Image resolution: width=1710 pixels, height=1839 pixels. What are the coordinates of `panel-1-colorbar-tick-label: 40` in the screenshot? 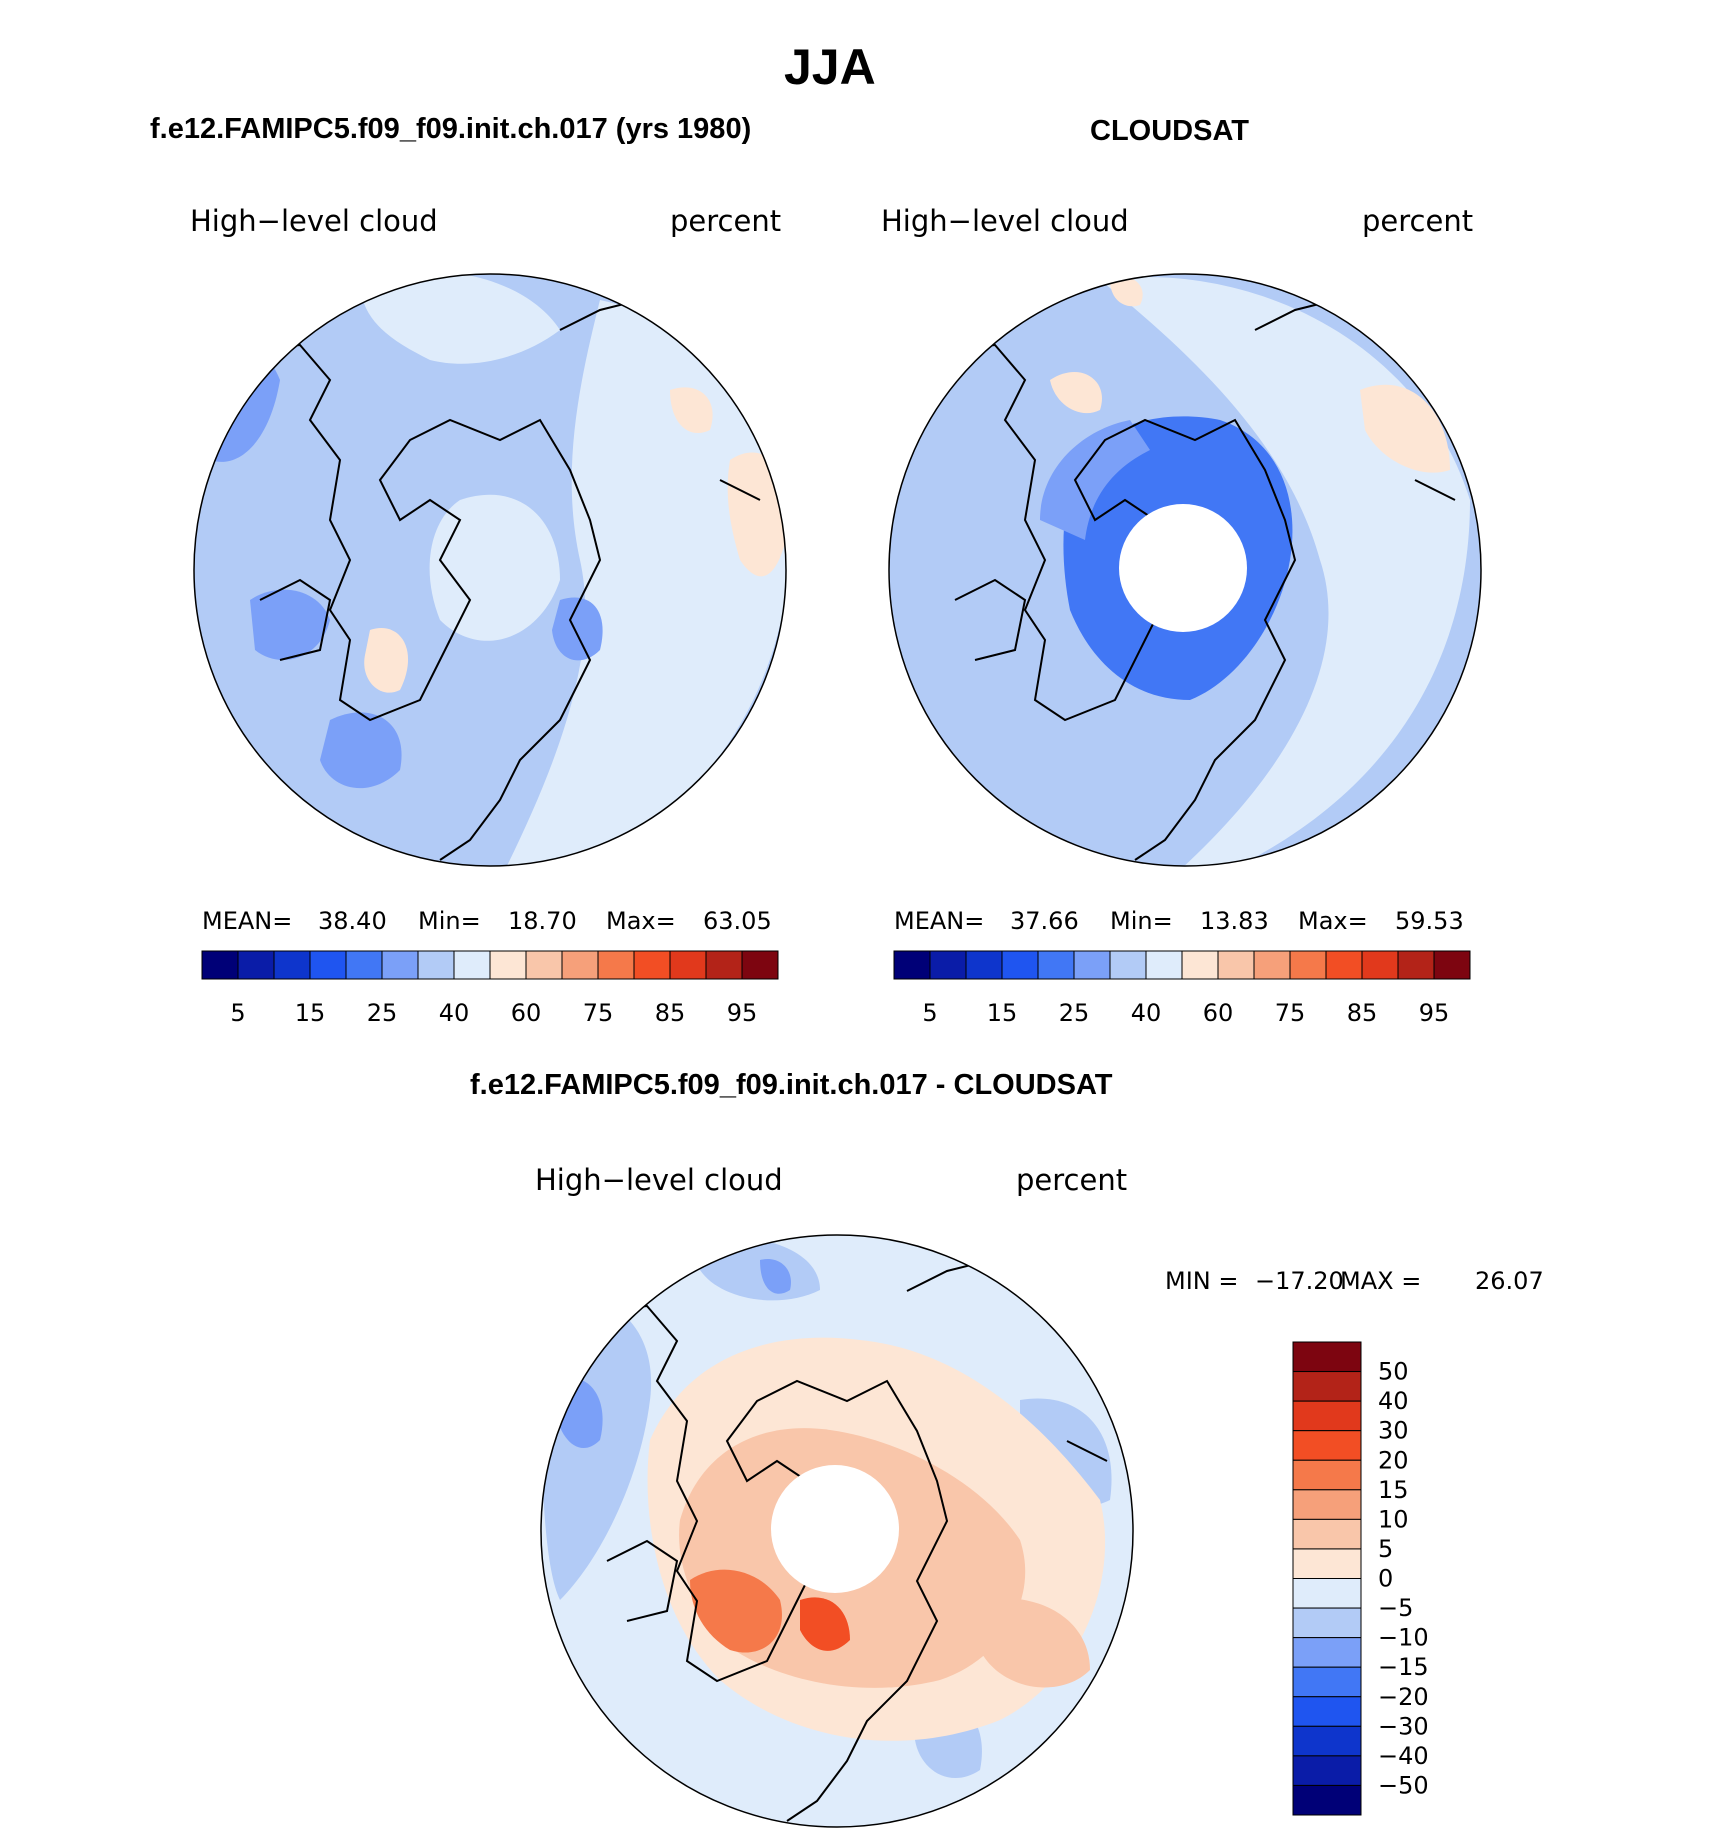 It's located at (454, 1013).